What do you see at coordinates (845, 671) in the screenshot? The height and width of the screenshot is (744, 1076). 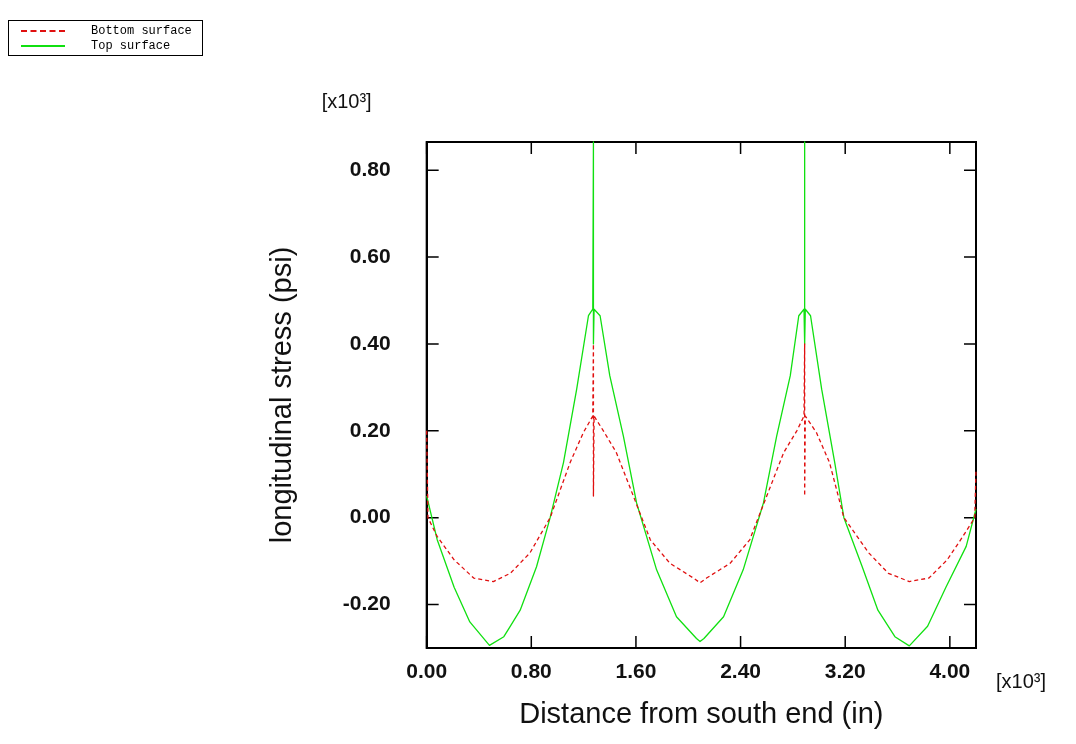 I see `x-tick-label: 3.20` at bounding box center [845, 671].